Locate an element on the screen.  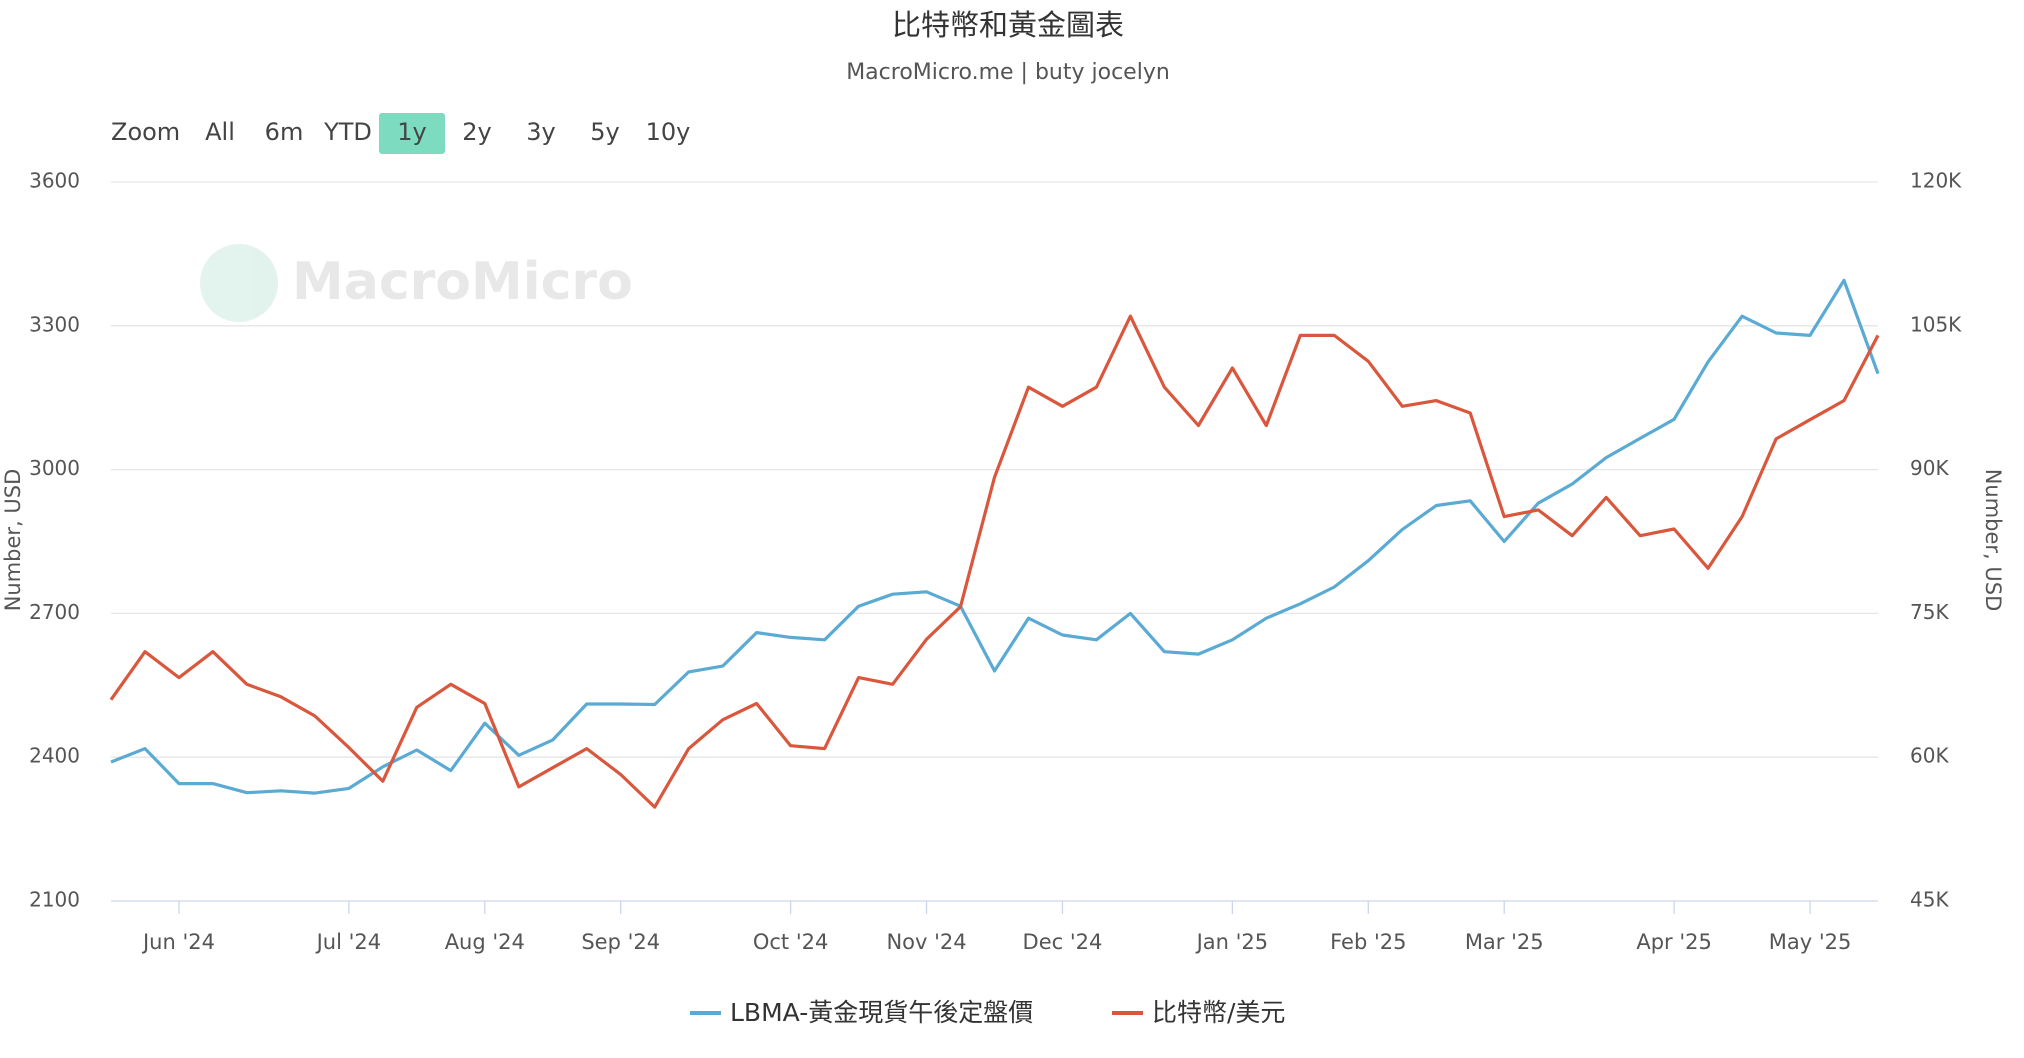
legend-label: 比特幣/美元 is located at coordinates (1218, 1012).